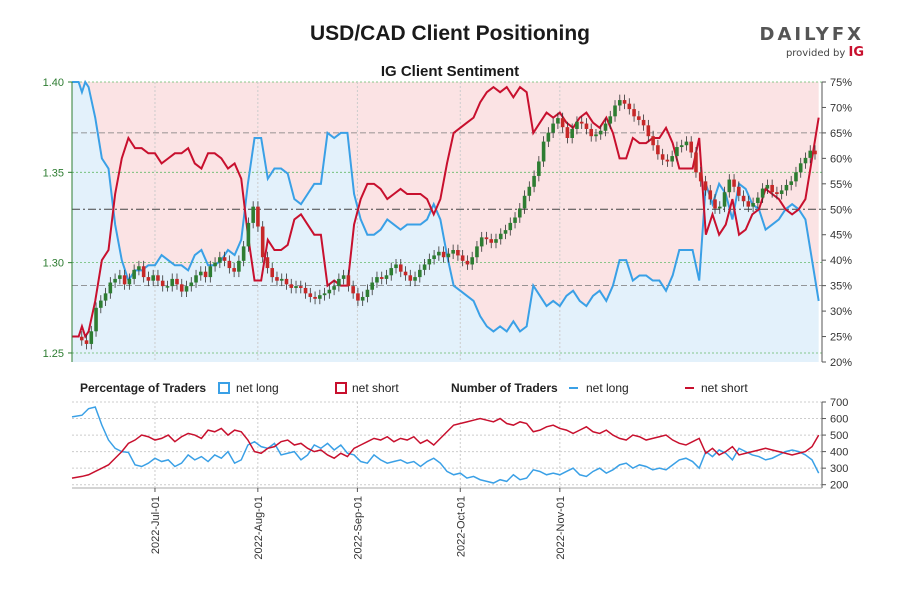  What do you see at coordinates (839, 453) in the screenshot?
I see `bottom-tick-label: 400` at bounding box center [839, 453].